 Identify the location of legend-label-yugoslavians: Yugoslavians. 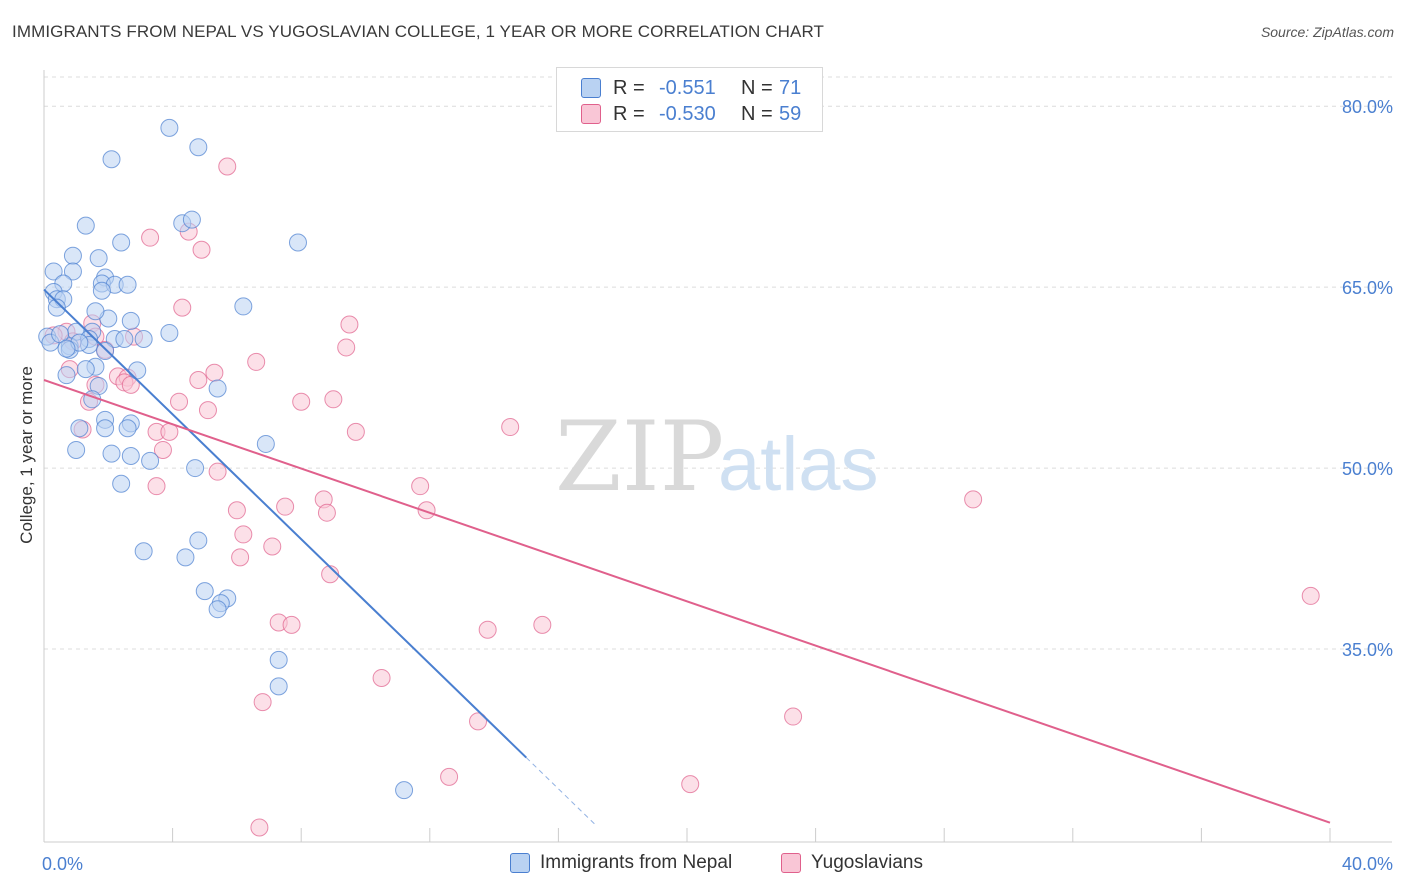
(867, 862).